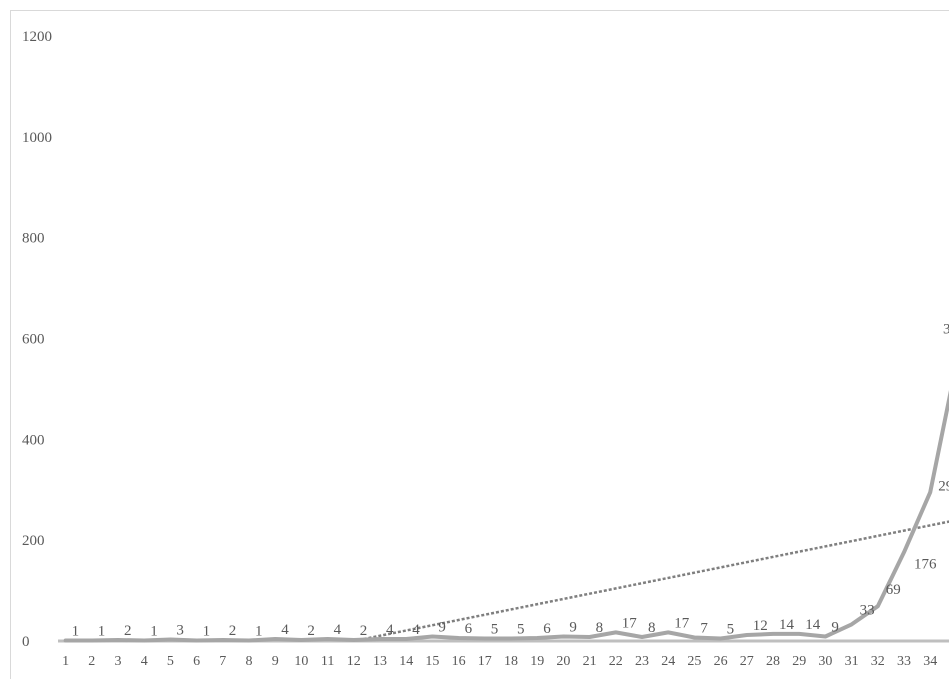 The height and width of the screenshot is (684, 949). What do you see at coordinates (943, 486) in the screenshot?
I see `data-label: 295` at bounding box center [943, 486].